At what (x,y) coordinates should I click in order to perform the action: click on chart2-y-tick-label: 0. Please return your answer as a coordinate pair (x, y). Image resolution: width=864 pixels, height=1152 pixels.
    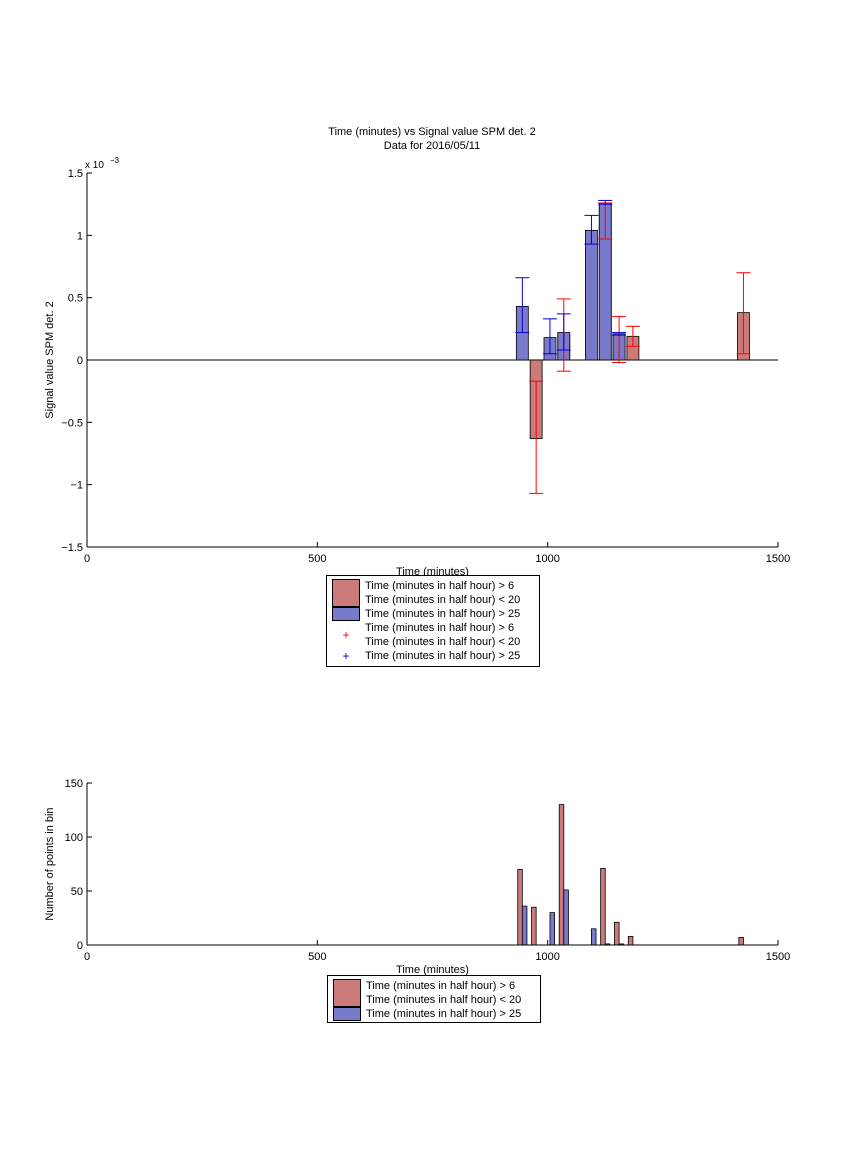
    Looking at the image, I should click on (80, 946).